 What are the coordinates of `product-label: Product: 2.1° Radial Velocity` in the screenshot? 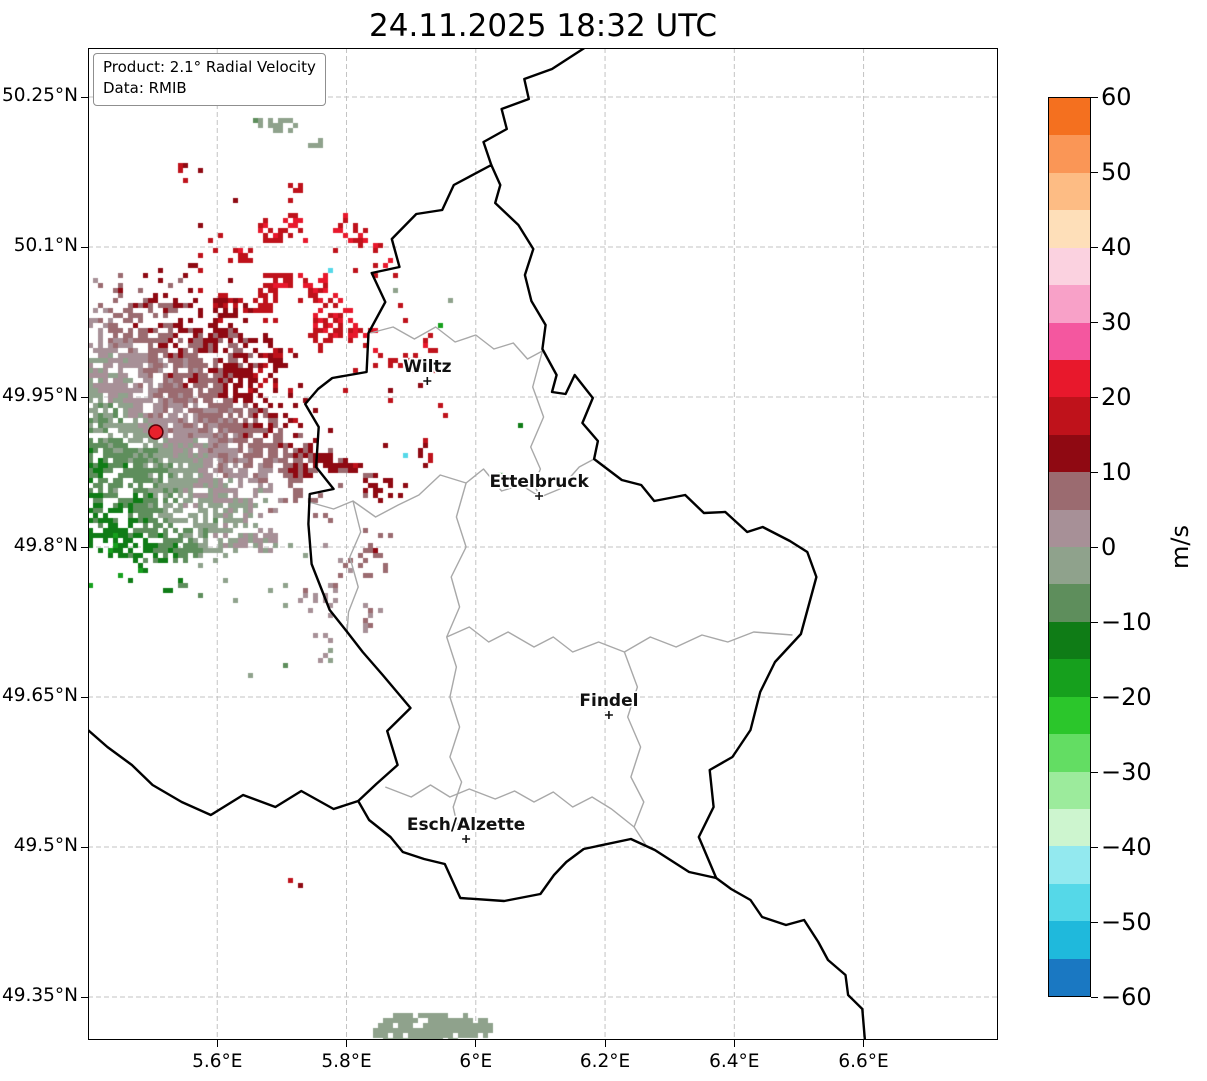 It's located at (209, 67).